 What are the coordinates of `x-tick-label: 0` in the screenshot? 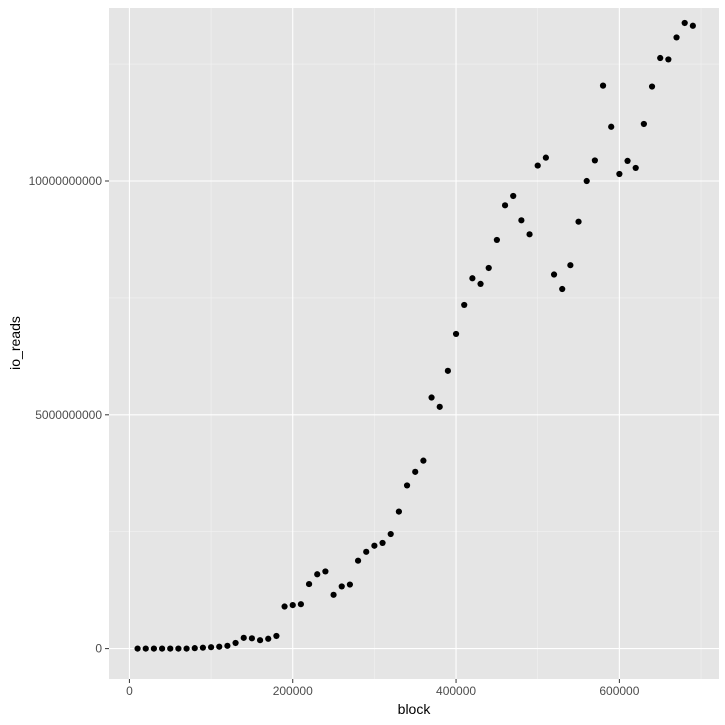 It's located at (129, 691).